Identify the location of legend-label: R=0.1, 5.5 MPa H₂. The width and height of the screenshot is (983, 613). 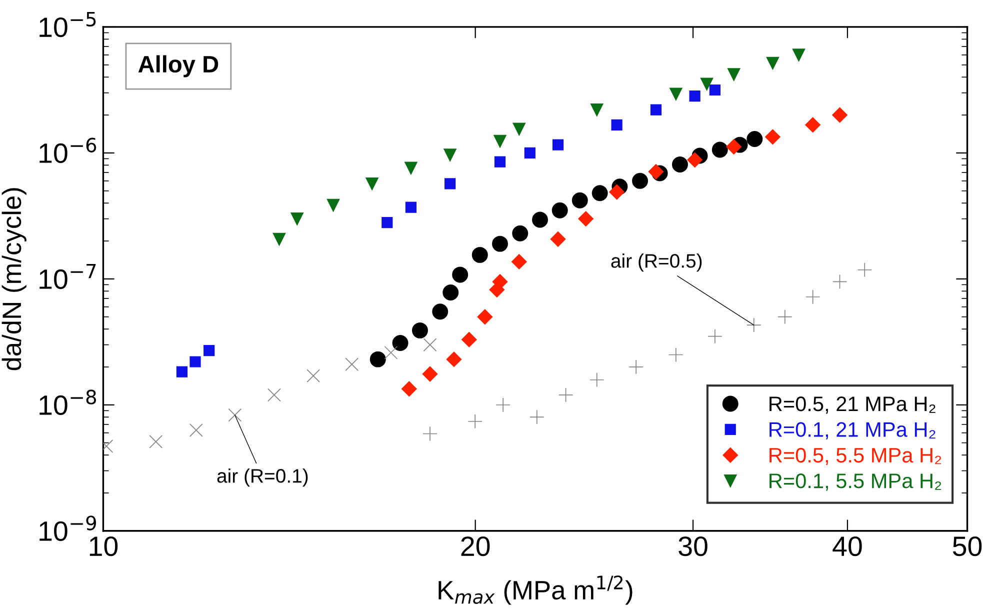
(856, 482).